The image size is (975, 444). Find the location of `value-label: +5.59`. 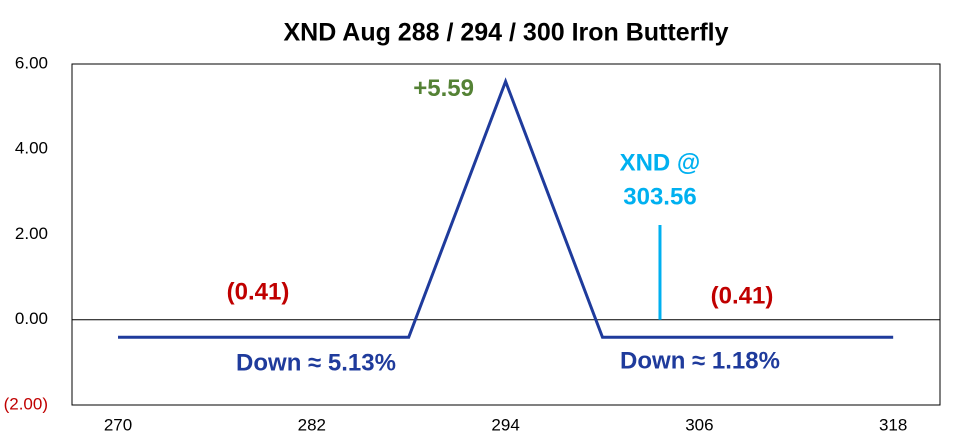

value-label: +5.59 is located at coordinates (443, 88).